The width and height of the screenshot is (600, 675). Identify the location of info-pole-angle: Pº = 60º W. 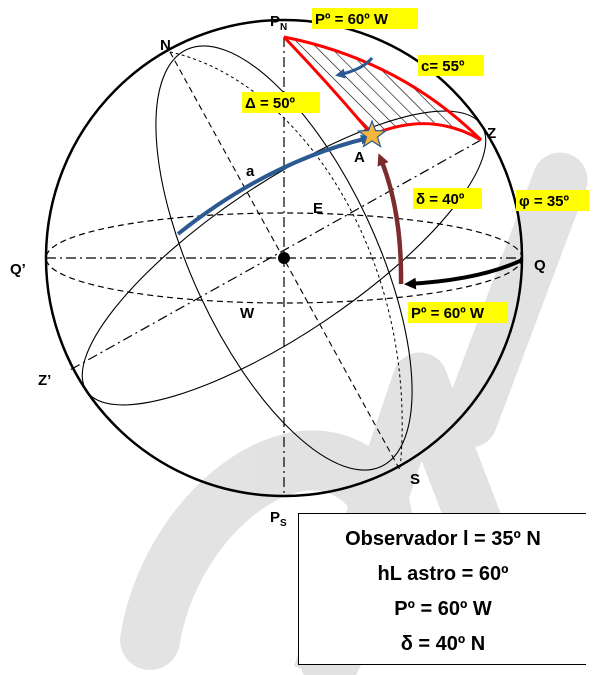
(443, 609).